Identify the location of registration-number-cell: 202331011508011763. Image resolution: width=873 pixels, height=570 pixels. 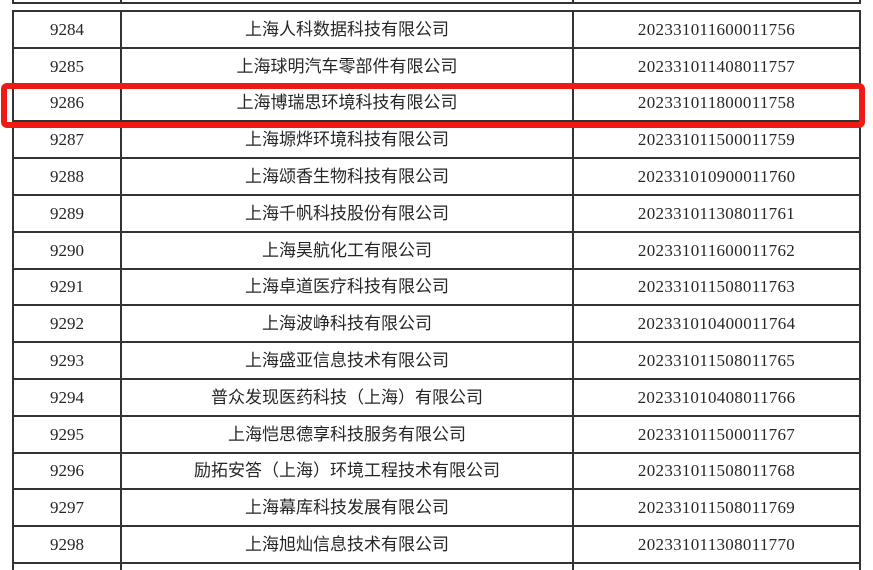
(716, 287).